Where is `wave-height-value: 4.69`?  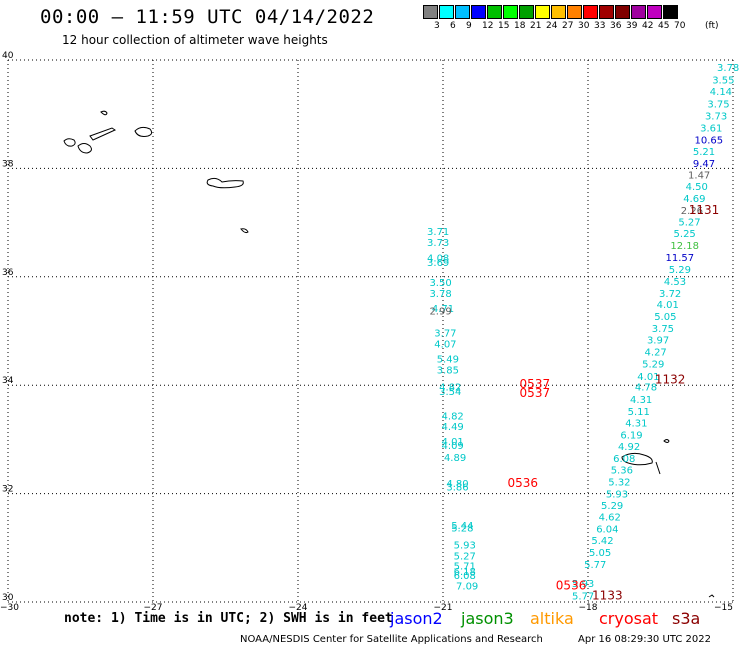
wave-height-value: 4.69 is located at coordinates (694, 199).